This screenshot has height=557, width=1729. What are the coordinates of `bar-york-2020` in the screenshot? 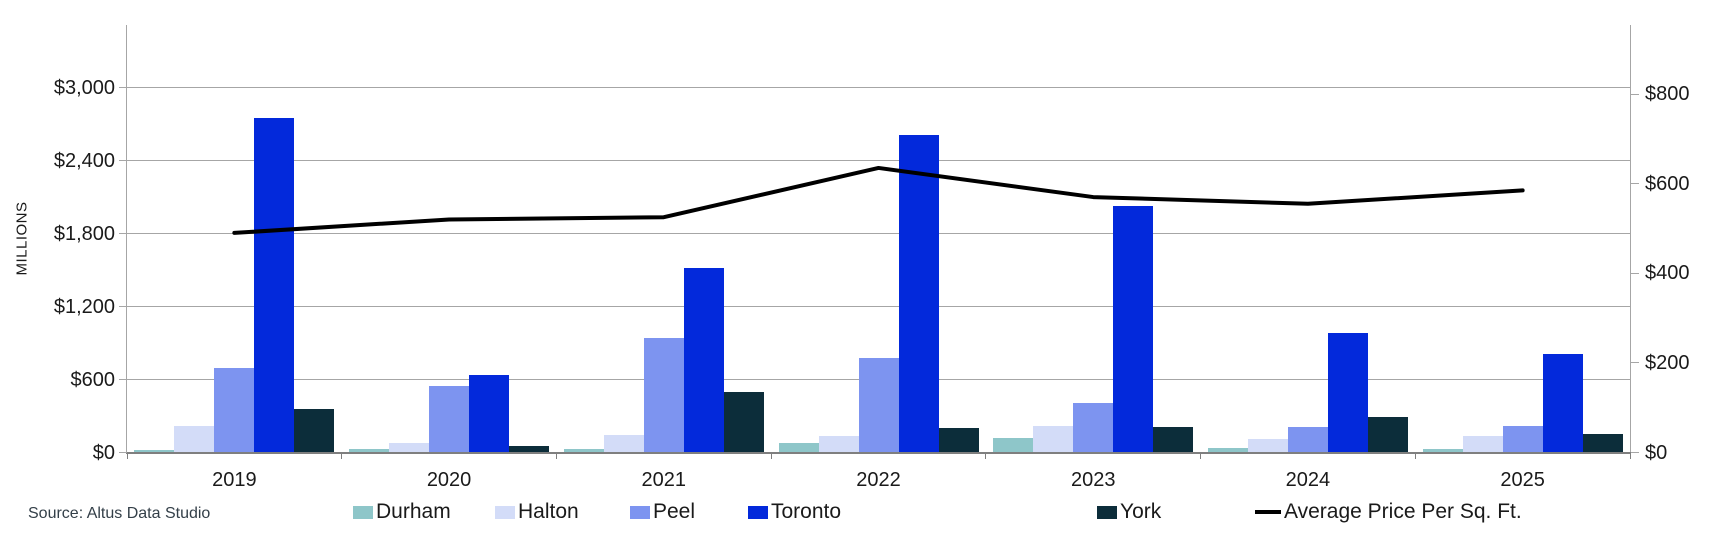 It's located at (529, 449).